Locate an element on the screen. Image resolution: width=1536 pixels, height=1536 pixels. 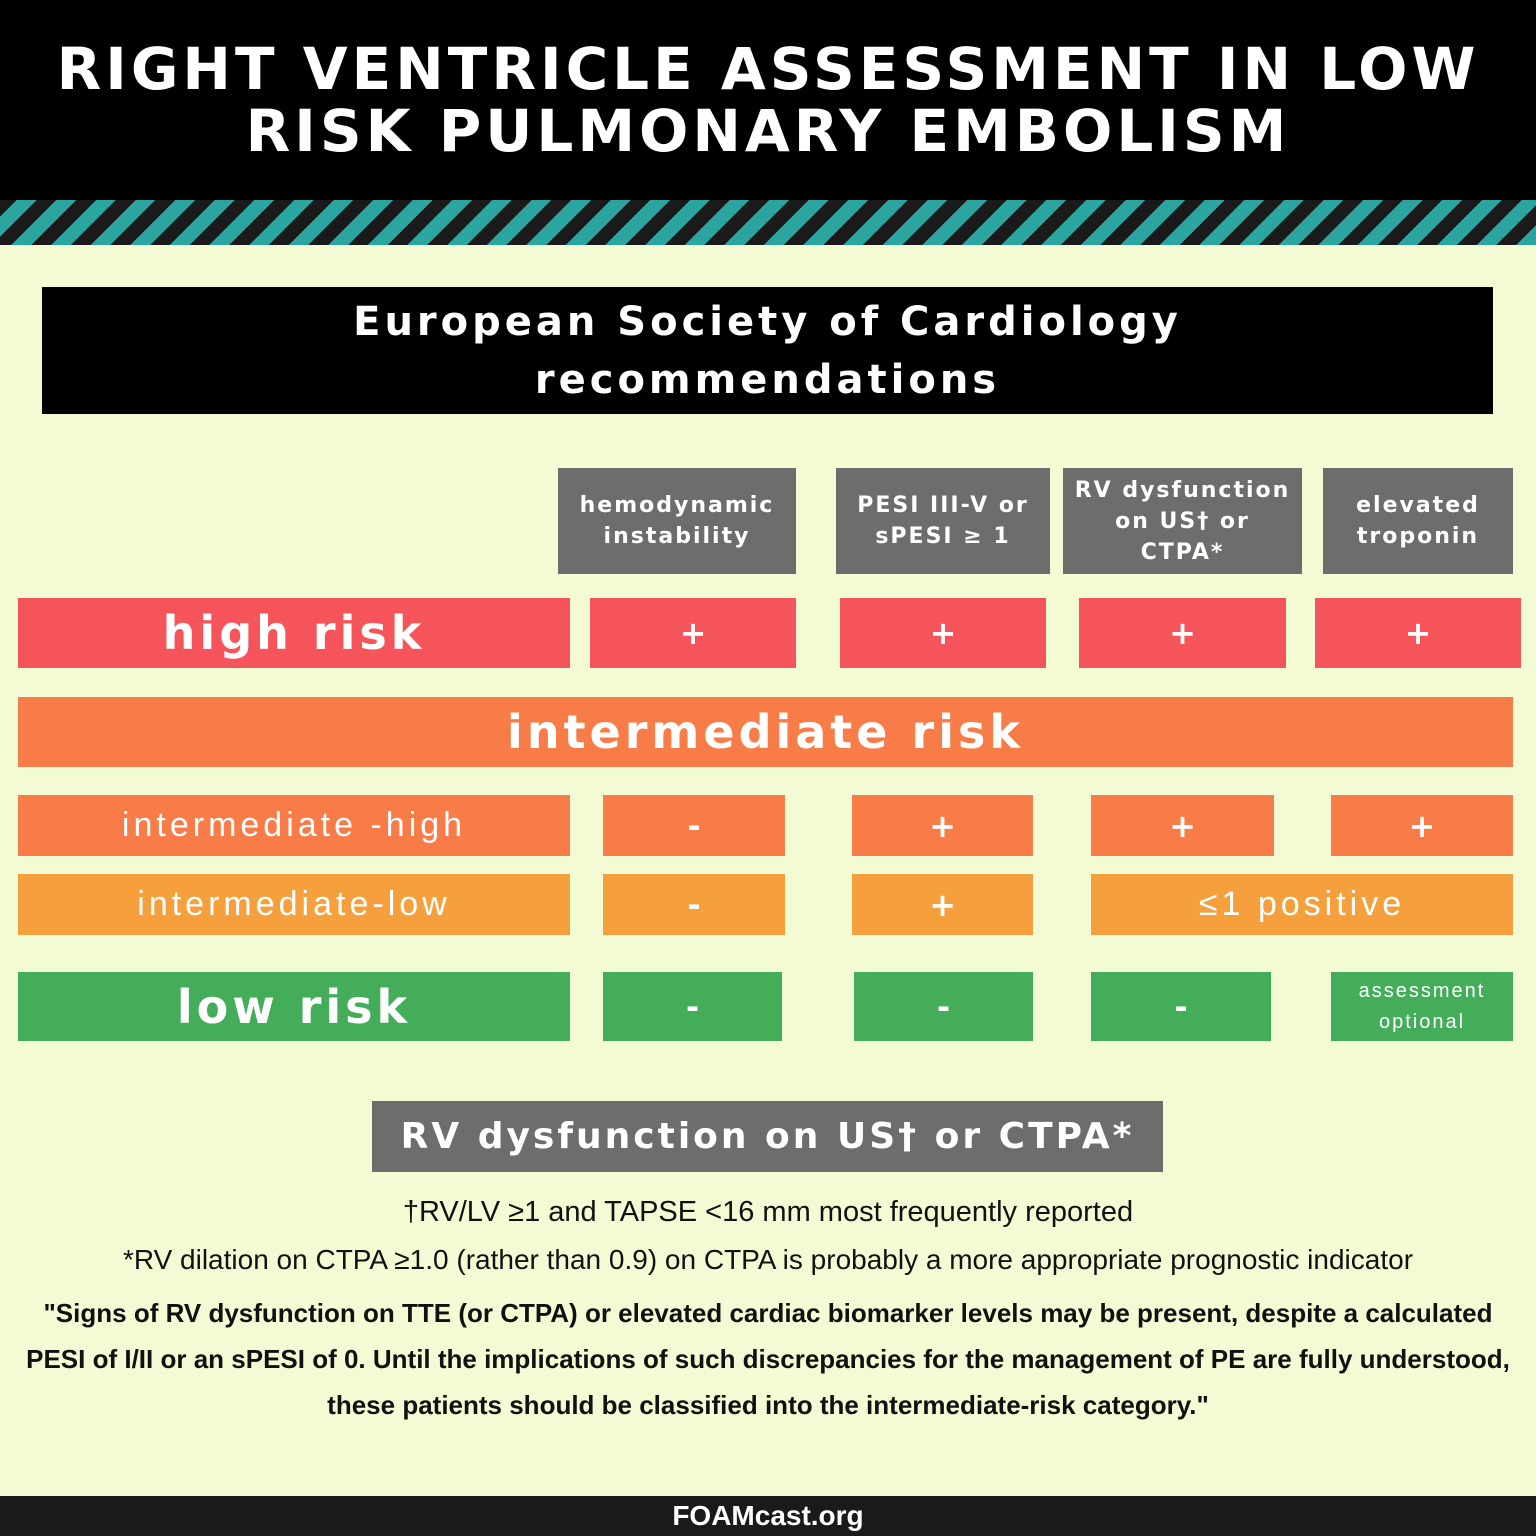
column-header: elevated troponin is located at coordinates (1418, 521).